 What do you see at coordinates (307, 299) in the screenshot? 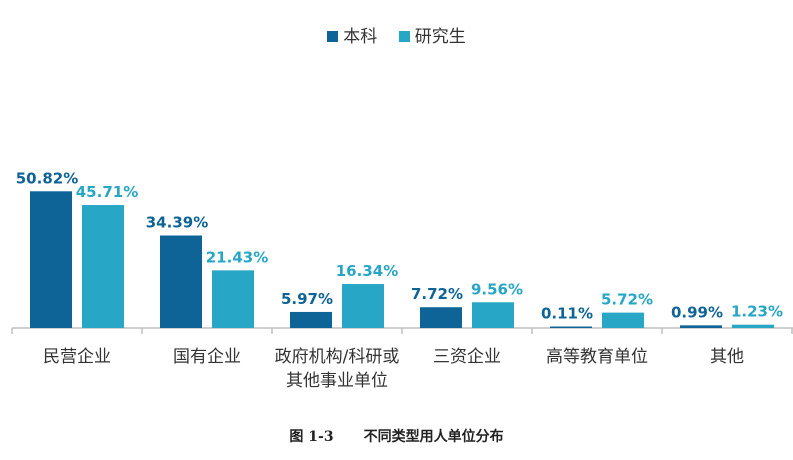
I see `data-label-undergraduate-2: 5.97%` at bounding box center [307, 299].